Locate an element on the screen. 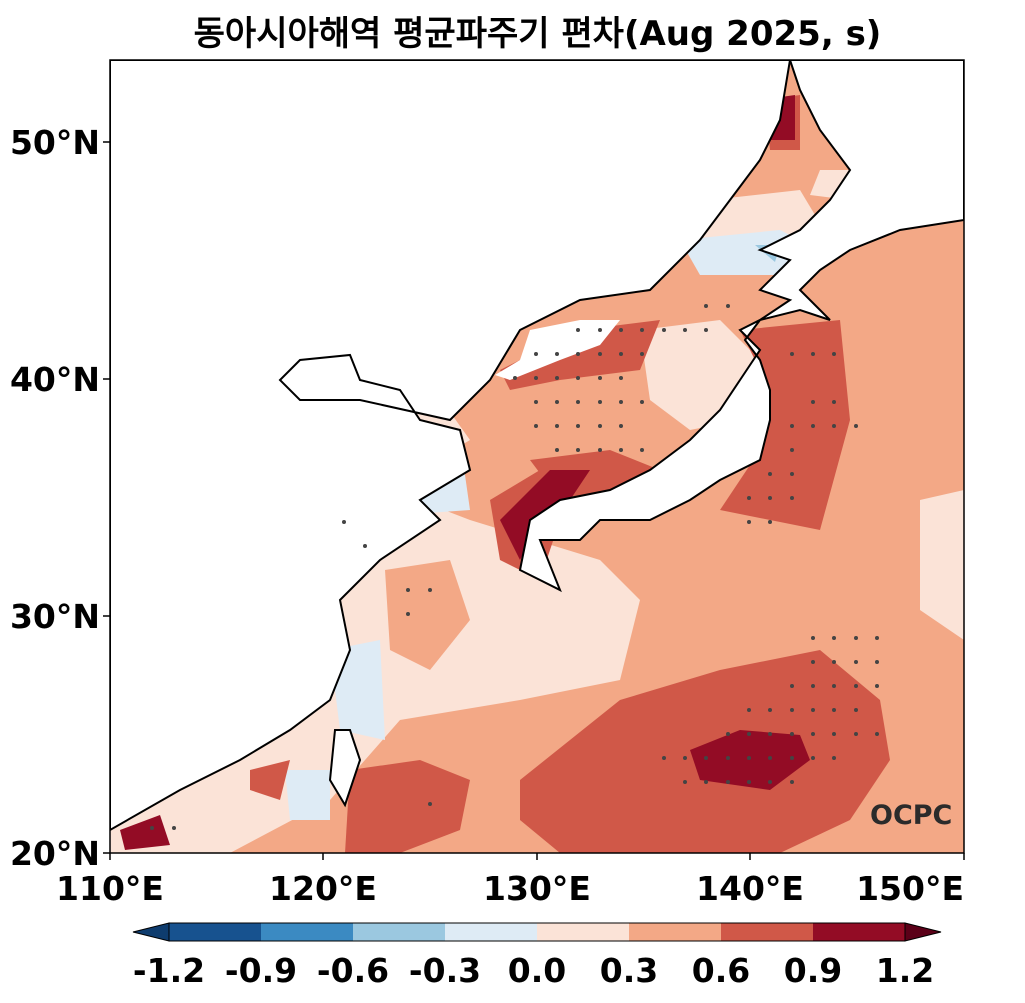  x-tick-label: 150°E is located at coordinates (910, 888).